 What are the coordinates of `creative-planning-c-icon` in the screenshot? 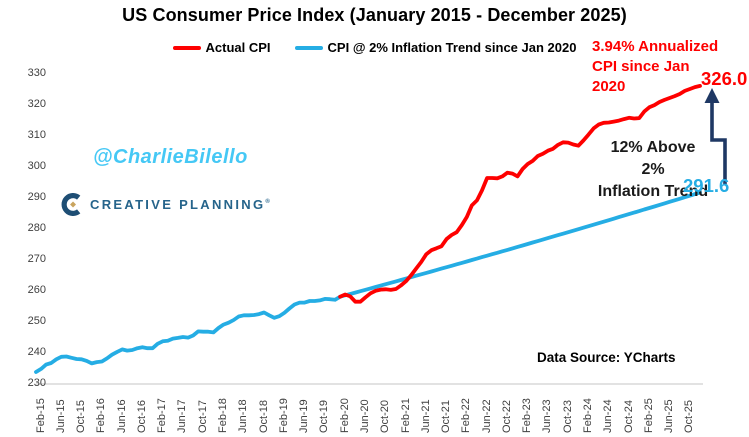 It's located at (71, 204).